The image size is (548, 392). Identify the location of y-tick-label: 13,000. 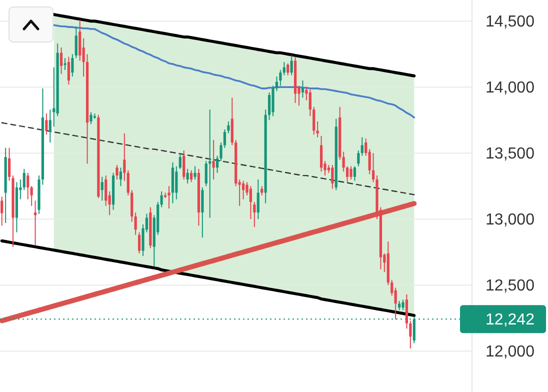
(510, 220).